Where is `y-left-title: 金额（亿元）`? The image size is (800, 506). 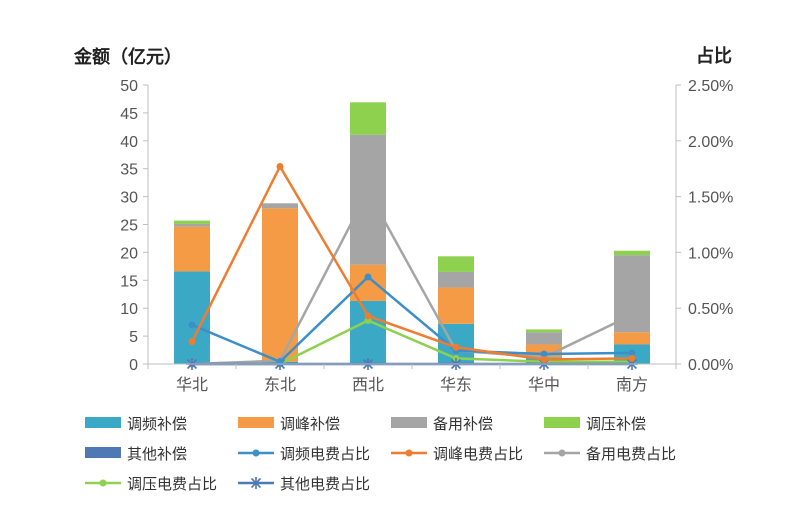
y-left-title: 金额（亿元） is located at coordinates (127, 57).